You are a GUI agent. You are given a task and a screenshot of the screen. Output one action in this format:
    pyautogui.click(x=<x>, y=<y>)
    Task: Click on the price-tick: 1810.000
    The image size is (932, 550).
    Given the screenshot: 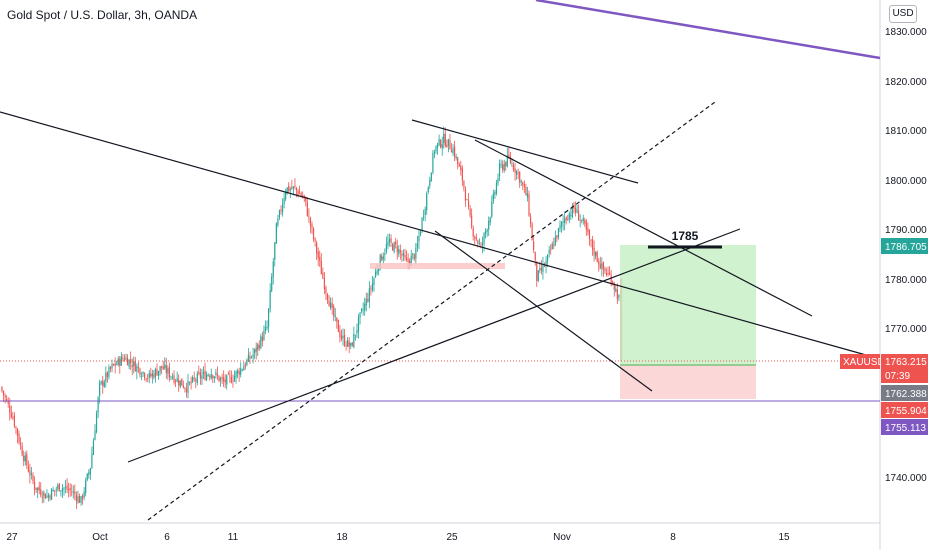 What is the action you would take?
    pyautogui.click(x=906, y=131)
    